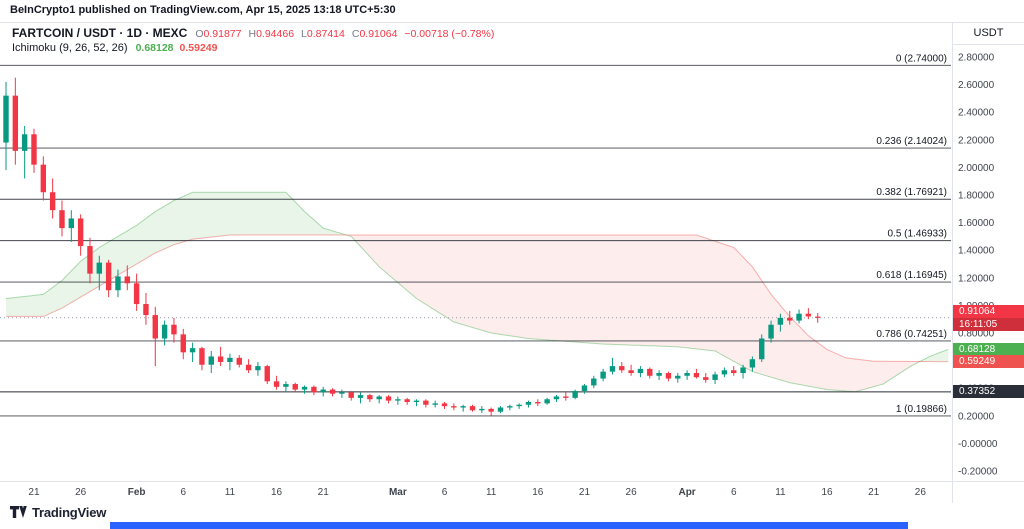 This screenshot has width=1024, height=529. What do you see at coordinates (911, 275) in the screenshot?
I see `fib-label: 0.618 (1.16945)` at bounding box center [911, 275].